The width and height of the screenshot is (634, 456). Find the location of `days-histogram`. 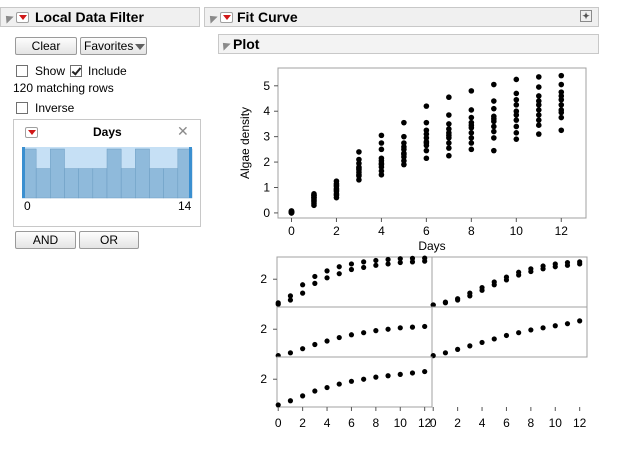

days-histogram is located at coordinates (108, 173).